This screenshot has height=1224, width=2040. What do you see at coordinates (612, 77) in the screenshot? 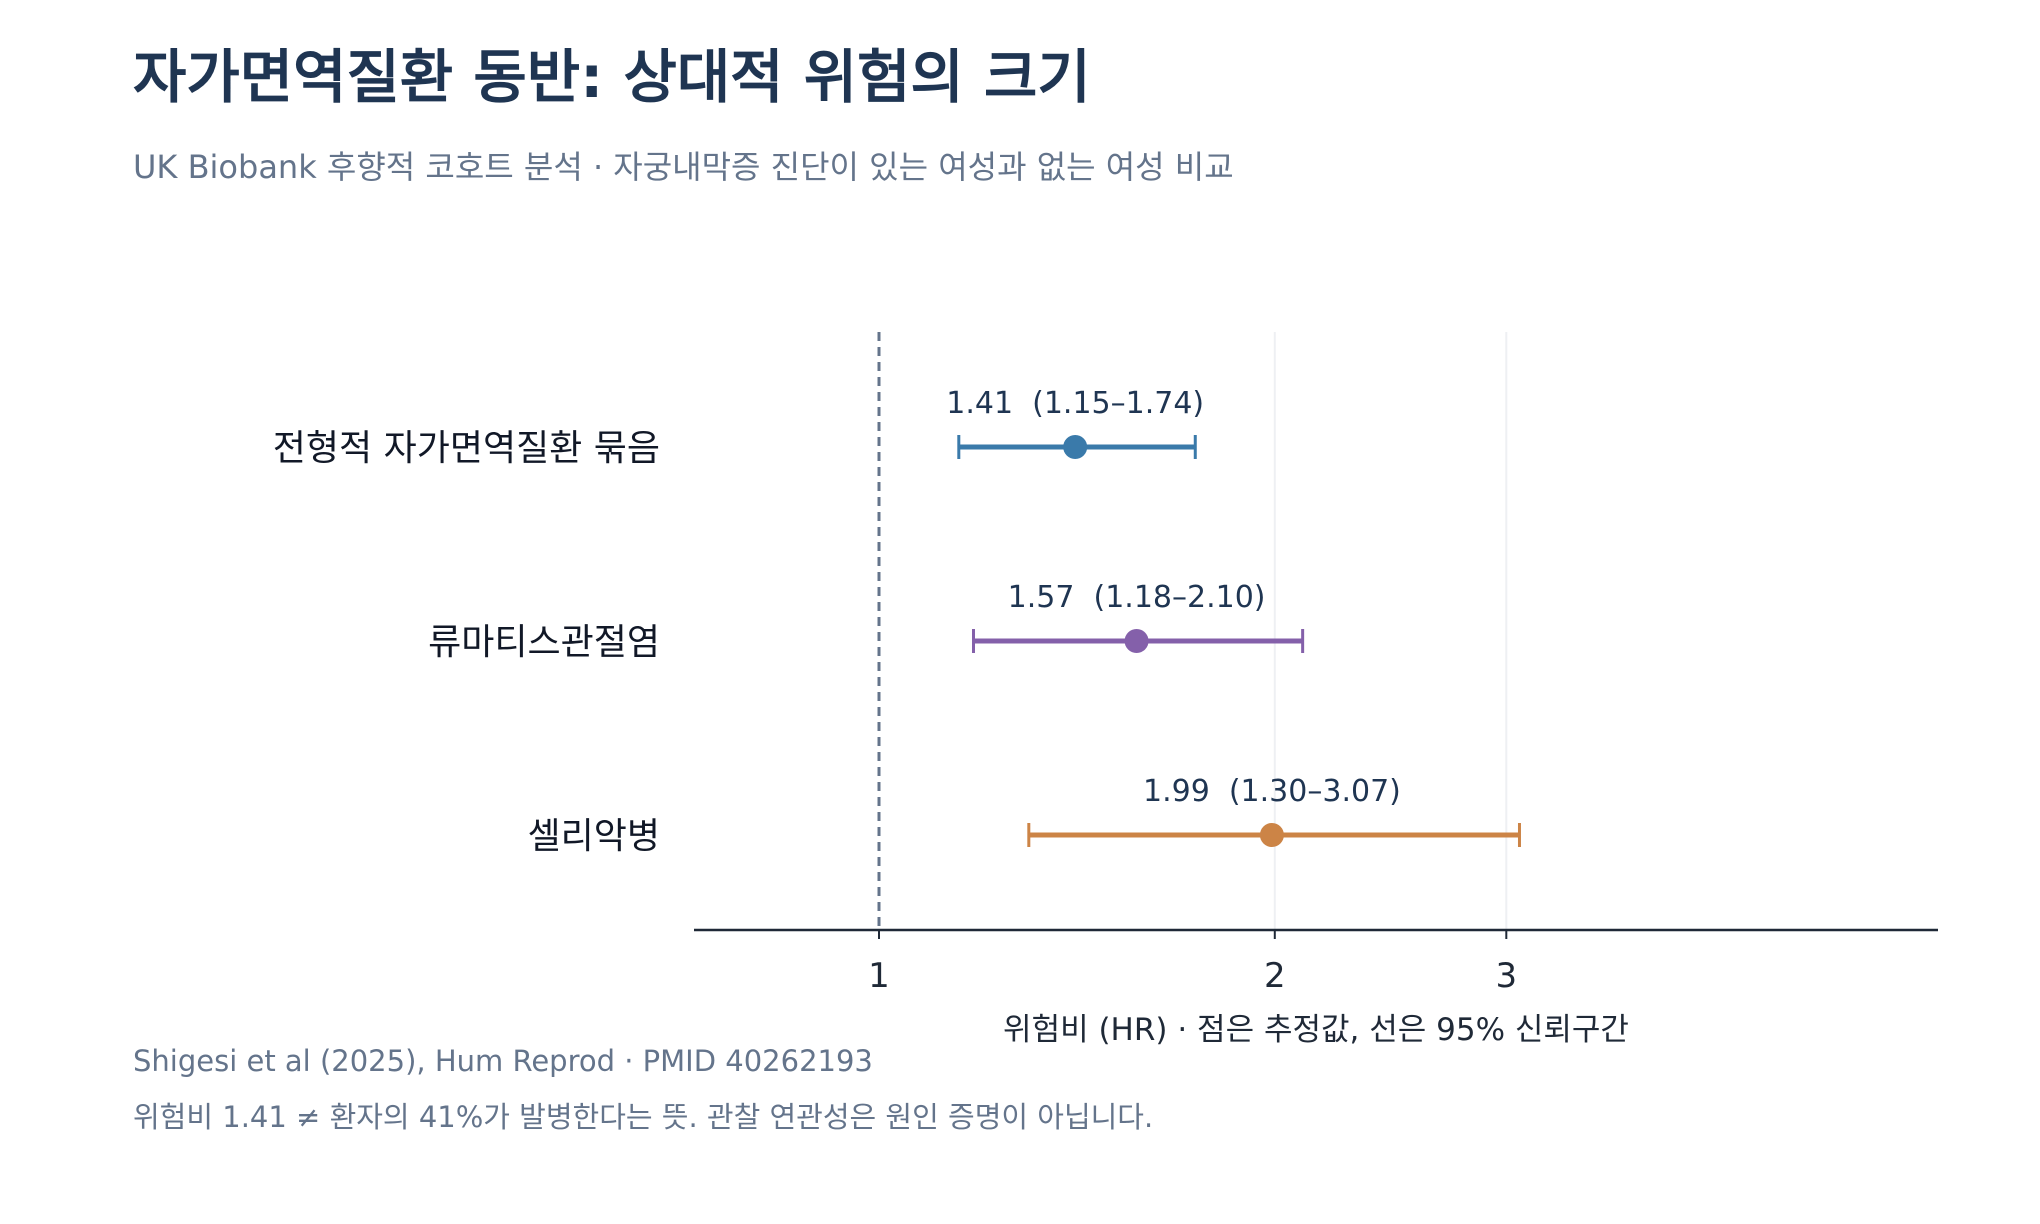
I see `chart-title: 자가면역질환 동반: 상대적 위험의 크기` at bounding box center [612, 77].